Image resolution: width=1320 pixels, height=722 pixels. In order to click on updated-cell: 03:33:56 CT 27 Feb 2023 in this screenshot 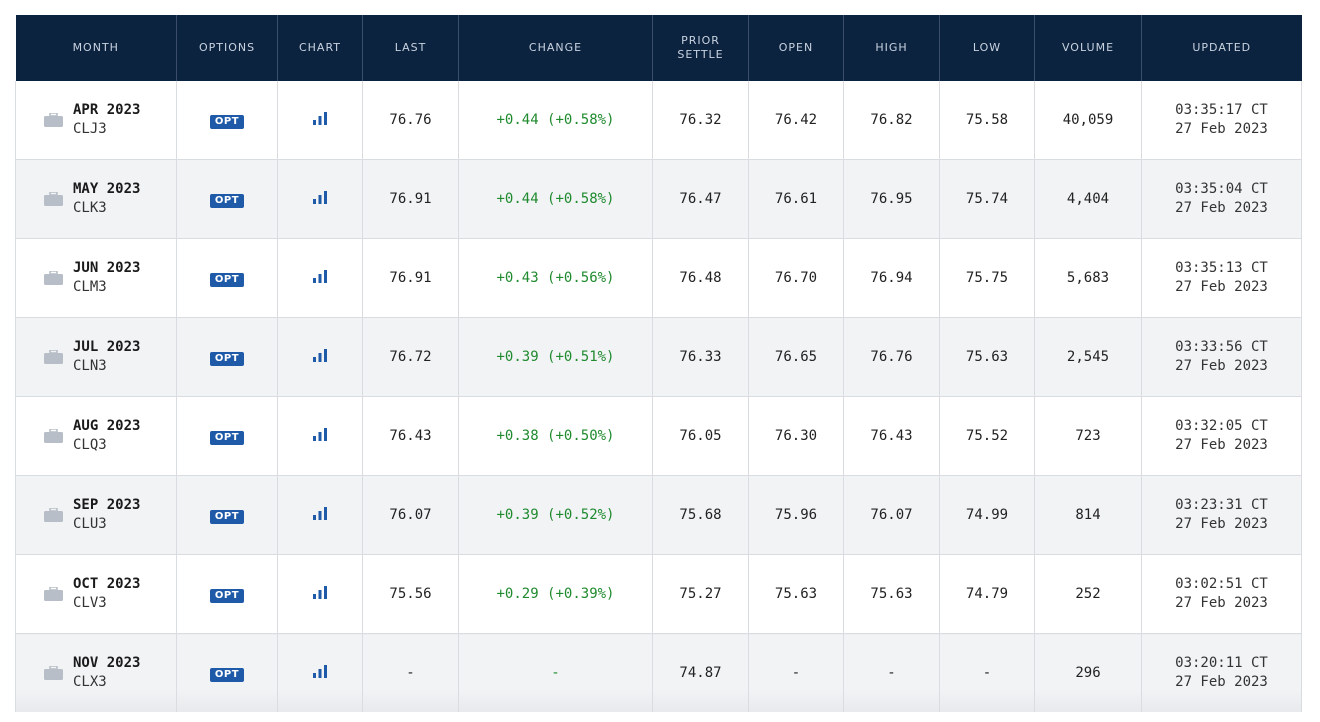, I will do `click(1221, 357)`.